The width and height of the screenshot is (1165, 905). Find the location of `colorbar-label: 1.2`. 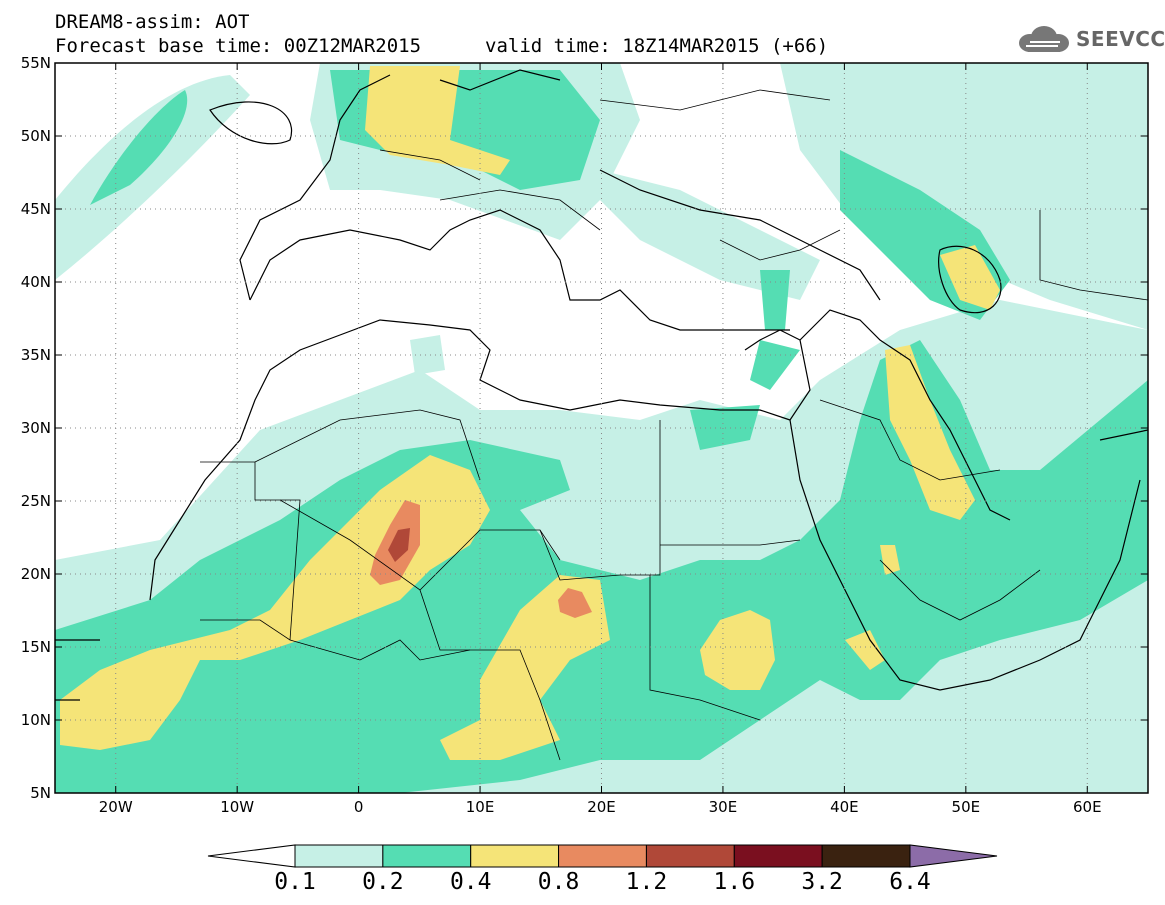

colorbar-label: 1.2 is located at coordinates (647, 882).